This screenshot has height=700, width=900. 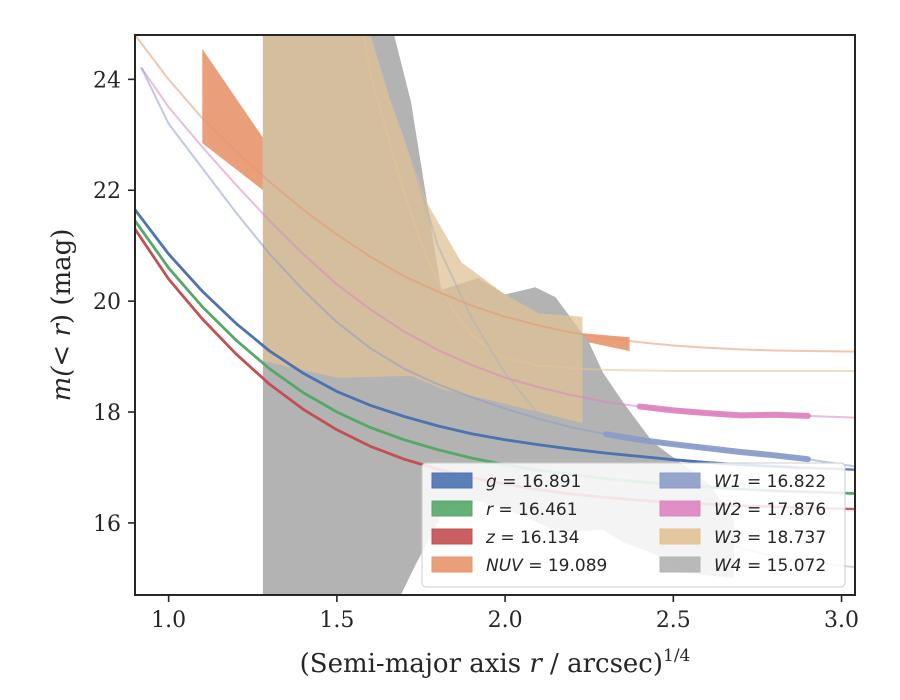 What do you see at coordinates (680, 480) in the screenshot?
I see `legend-swatch-w1` at bounding box center [680, 480].